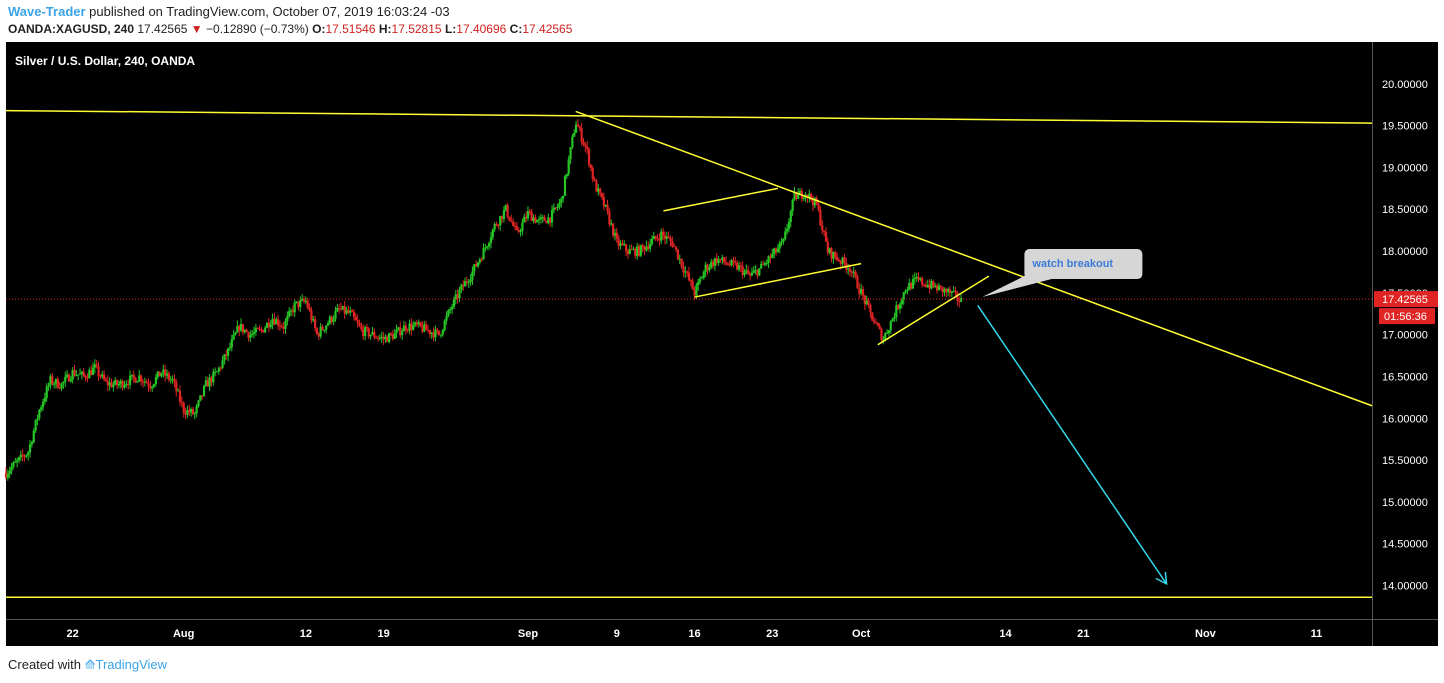  What do you see at coordinates (1072, 444) in the screenshot?
I see `projection-arrow` at bounding box center [1072, 444].